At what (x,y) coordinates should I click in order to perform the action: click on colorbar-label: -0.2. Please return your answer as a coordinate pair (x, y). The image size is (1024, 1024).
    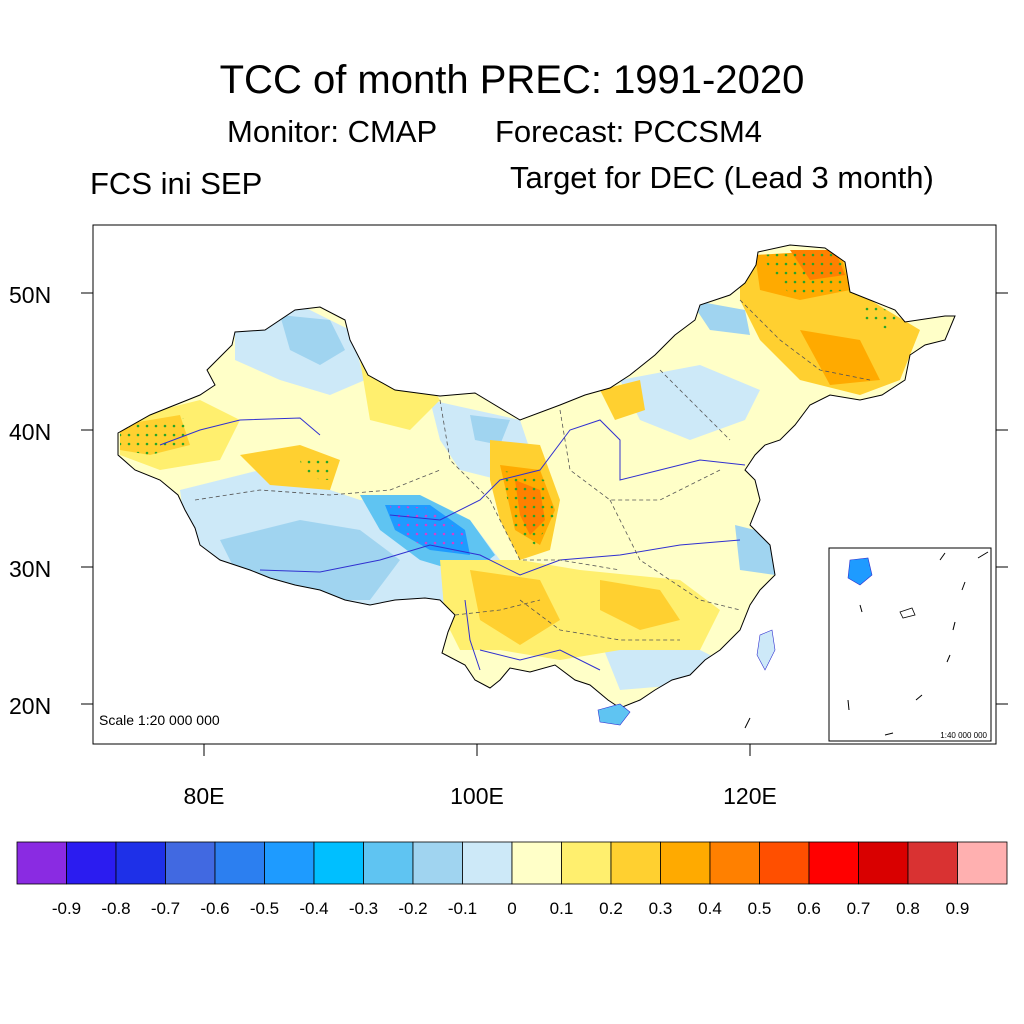
    Looking at the image, I should click on (412, 908).